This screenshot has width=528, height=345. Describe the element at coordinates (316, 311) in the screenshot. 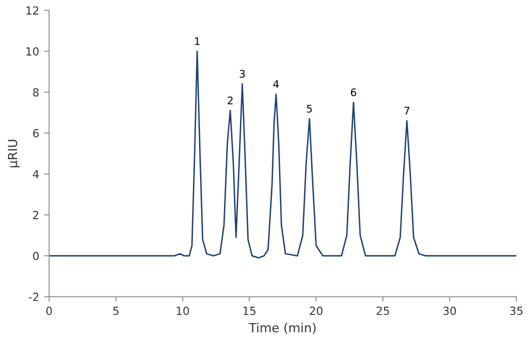

I see `x-tick-label: 20` at that location.